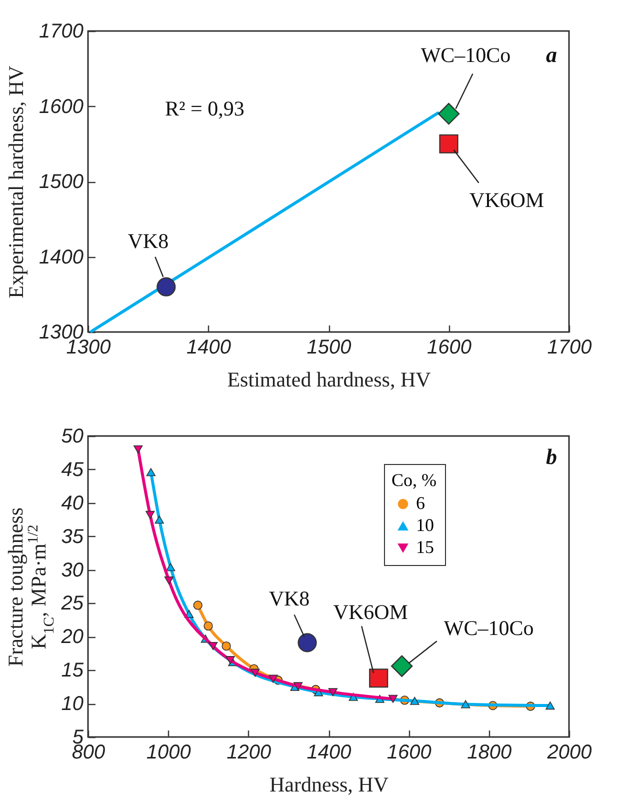 This screenshot has height=802, width=630. What do you see at coordinates (489, 753) in the screenshot?
I see `x-tick-label: 1800` at bounding box center [489, 753].